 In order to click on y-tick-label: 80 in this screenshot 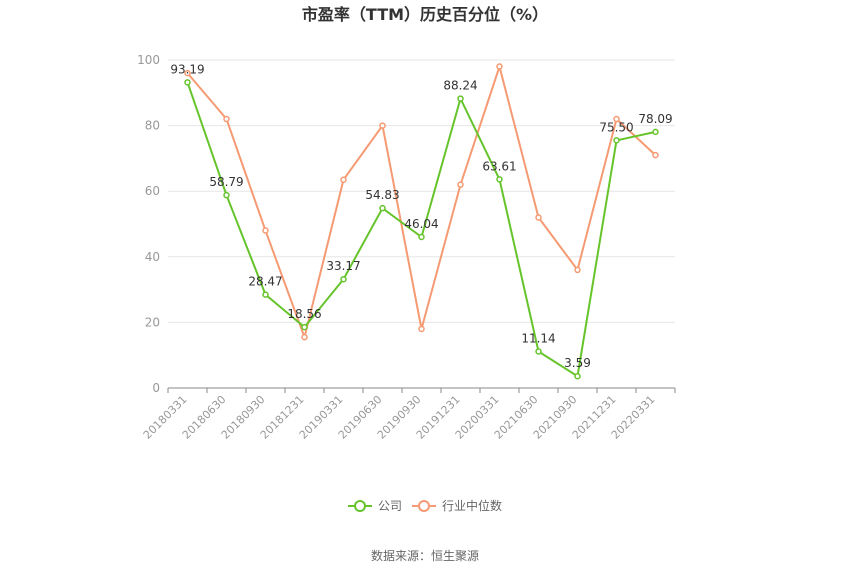, I will do `click(152, 126)`.